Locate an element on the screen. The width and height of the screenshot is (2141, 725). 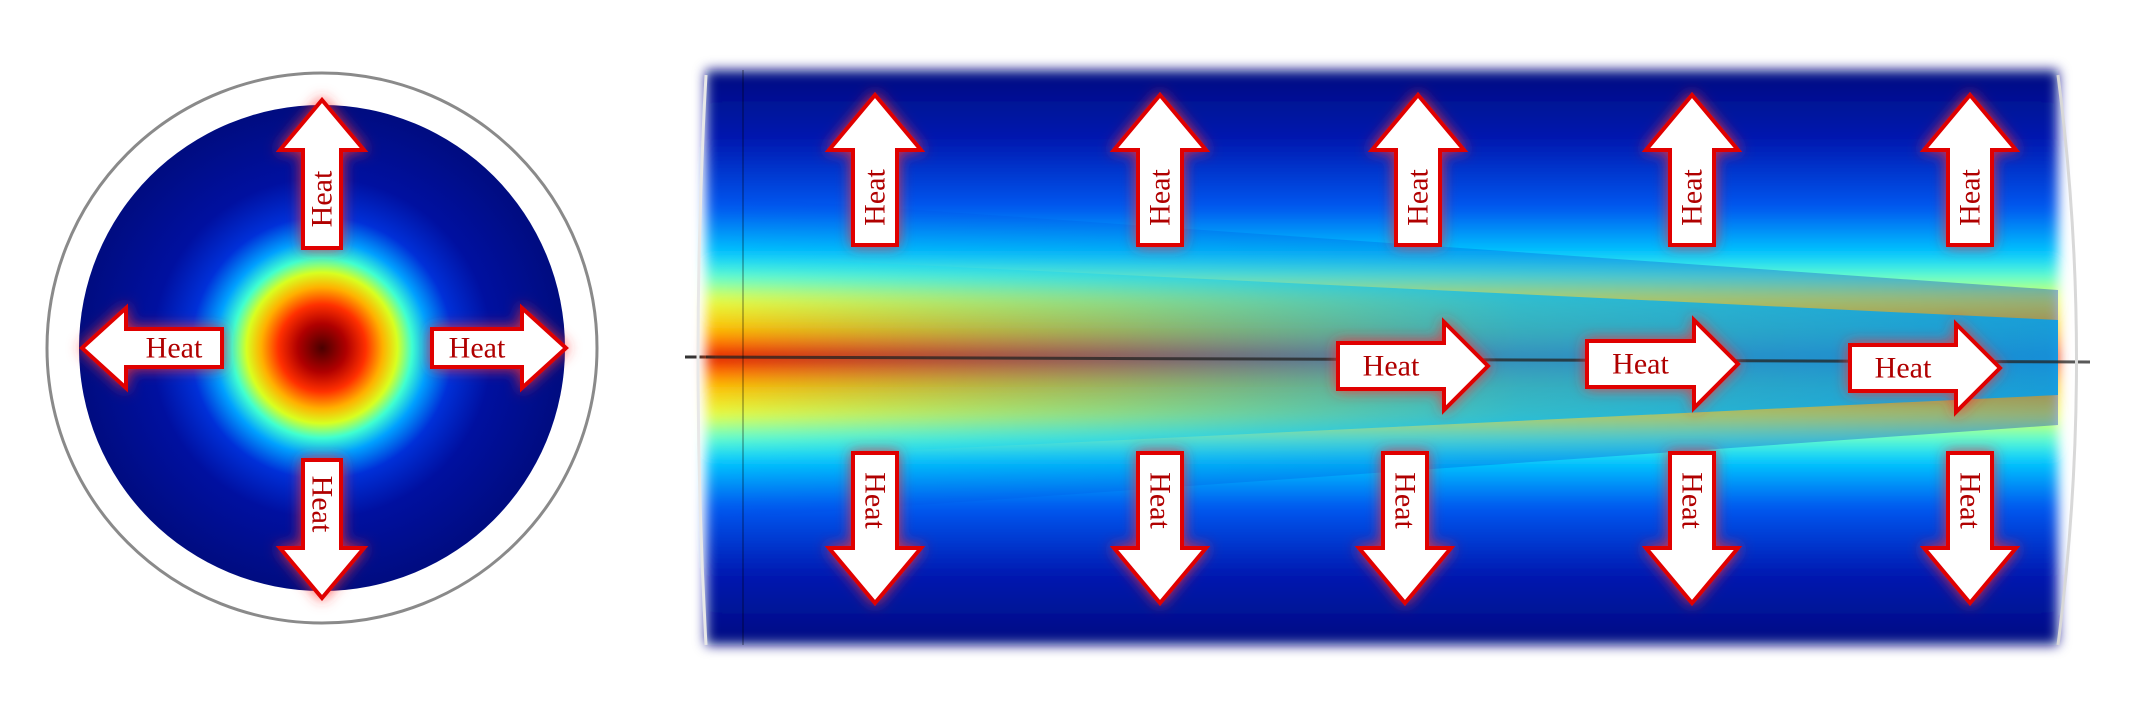
left-end-cap is located at coordinates (702, 360).